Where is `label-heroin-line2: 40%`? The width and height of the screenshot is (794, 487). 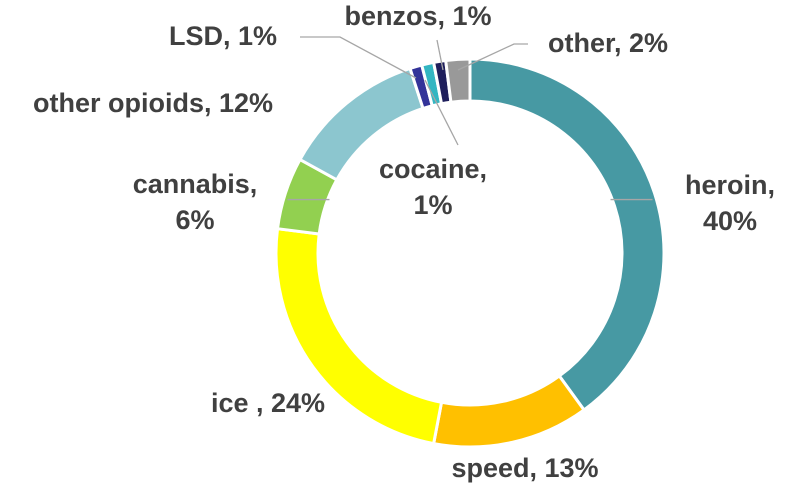 label-heroin-line2: 40% is located at coordinates (730, 221).